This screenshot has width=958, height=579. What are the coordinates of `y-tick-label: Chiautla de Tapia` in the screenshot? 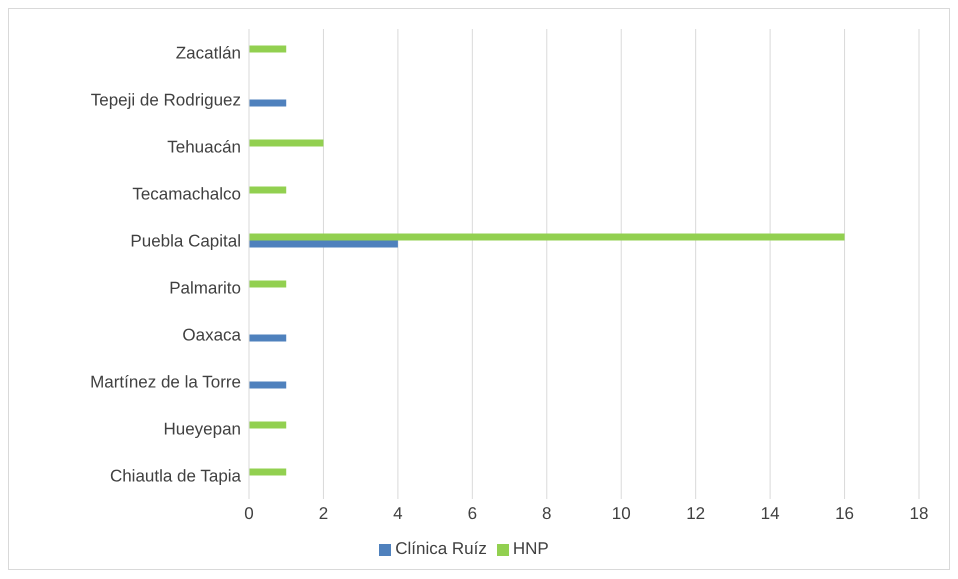 It's located at (176, 476).